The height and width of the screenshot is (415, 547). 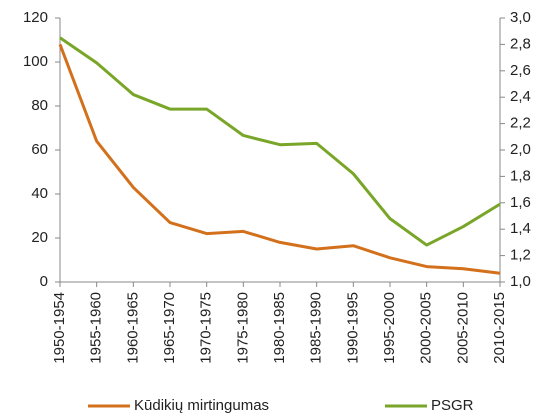 What do you see at coordinates (389, 328) in the screenshot?
I see `x-tick-label: 1995-2000` at bounding box center [389, 328].